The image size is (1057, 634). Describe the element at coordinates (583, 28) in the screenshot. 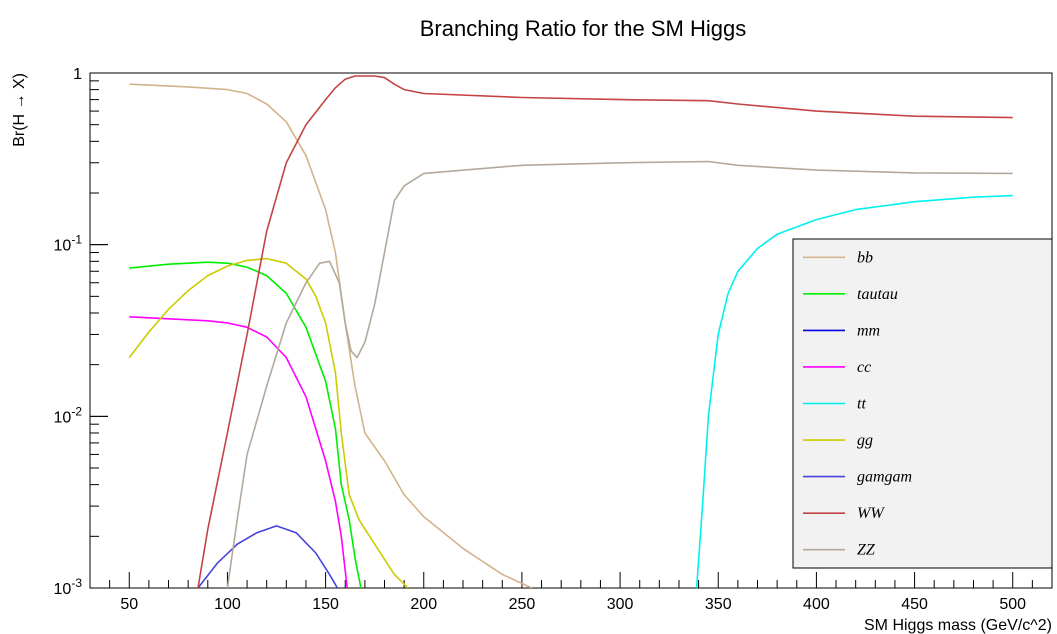

I see `chart-title: Branching Ratio for the SM Higgs` at that location.